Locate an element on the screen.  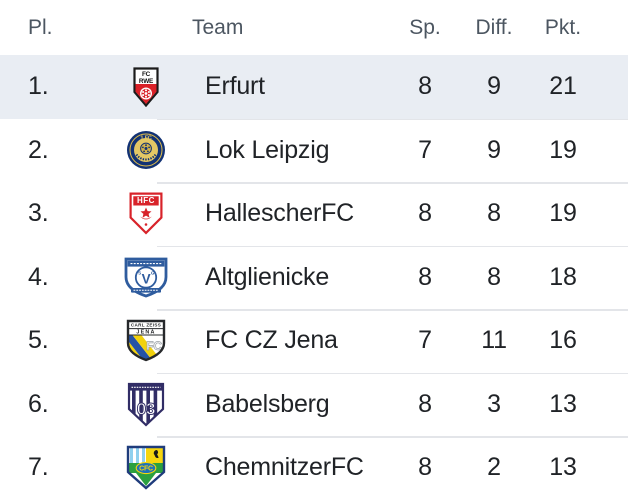
table-row: 3. HFC HallescherFC 8 8 19 is located at coordinates (314, 214).